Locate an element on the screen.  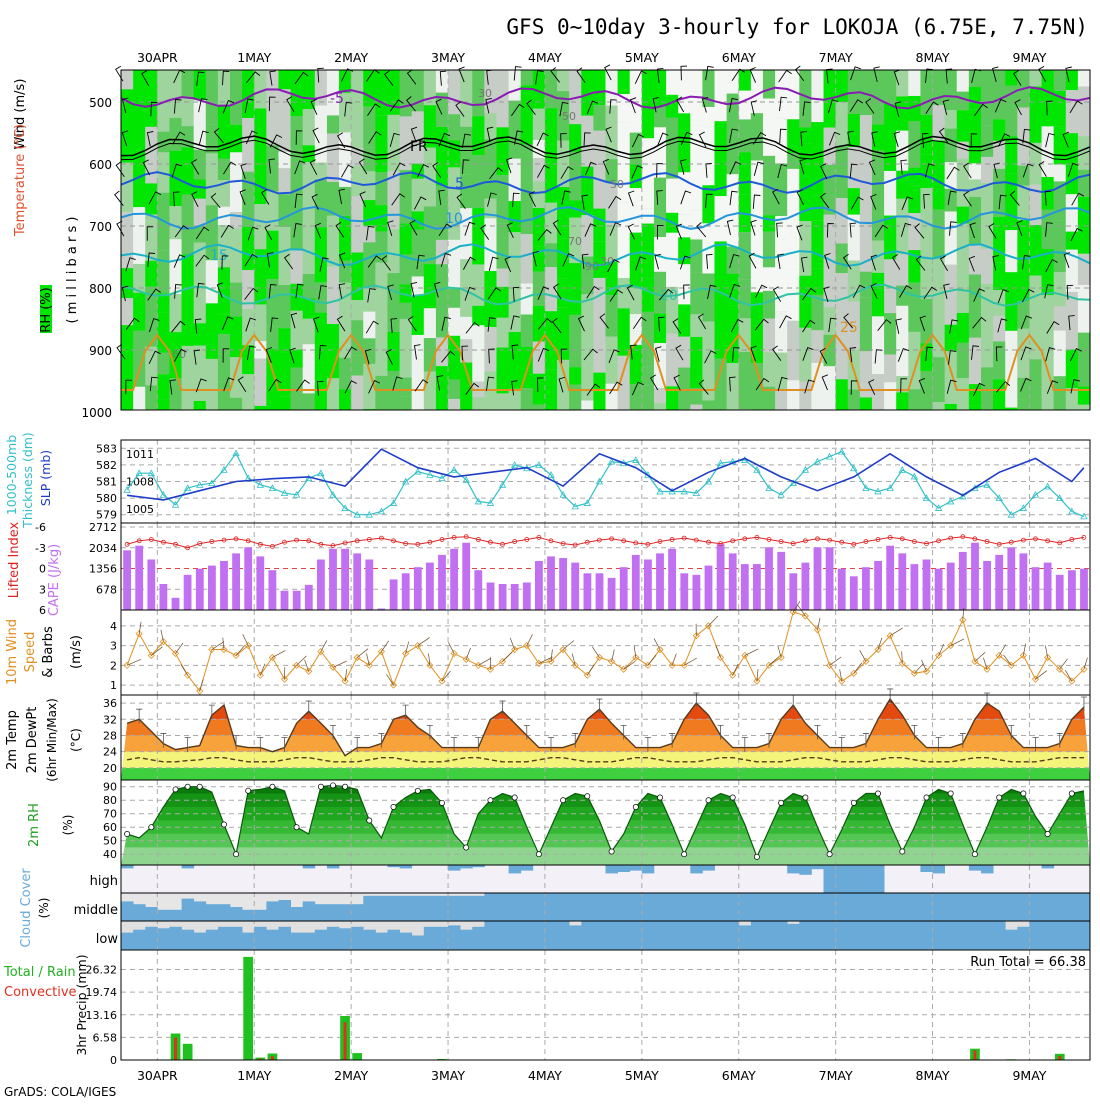
rh-point is located at coordinates (345, 786).